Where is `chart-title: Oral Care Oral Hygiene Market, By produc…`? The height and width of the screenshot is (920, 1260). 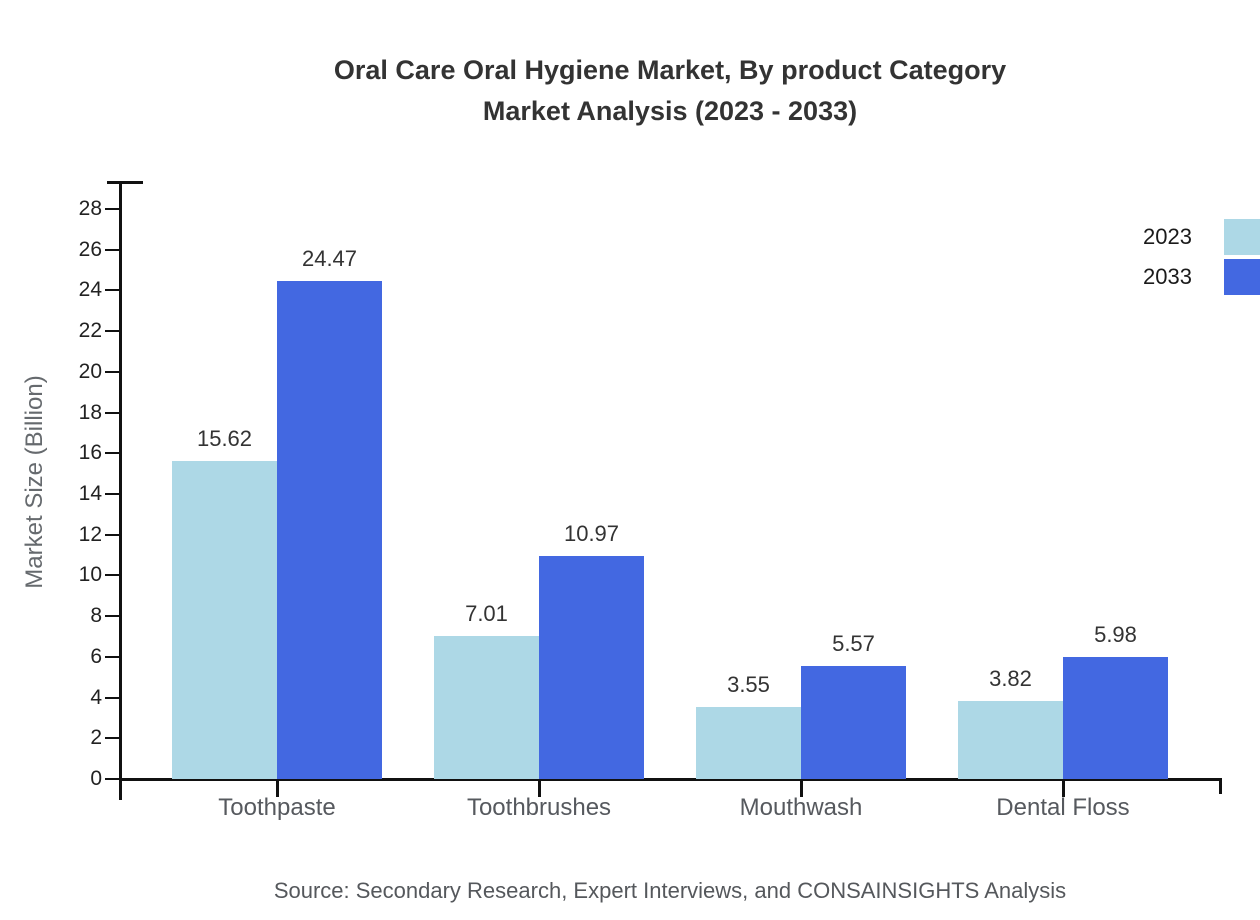
chart-title: Oral Care Oral Hygiene Market, By produc… is located at coordinates (670, 91).